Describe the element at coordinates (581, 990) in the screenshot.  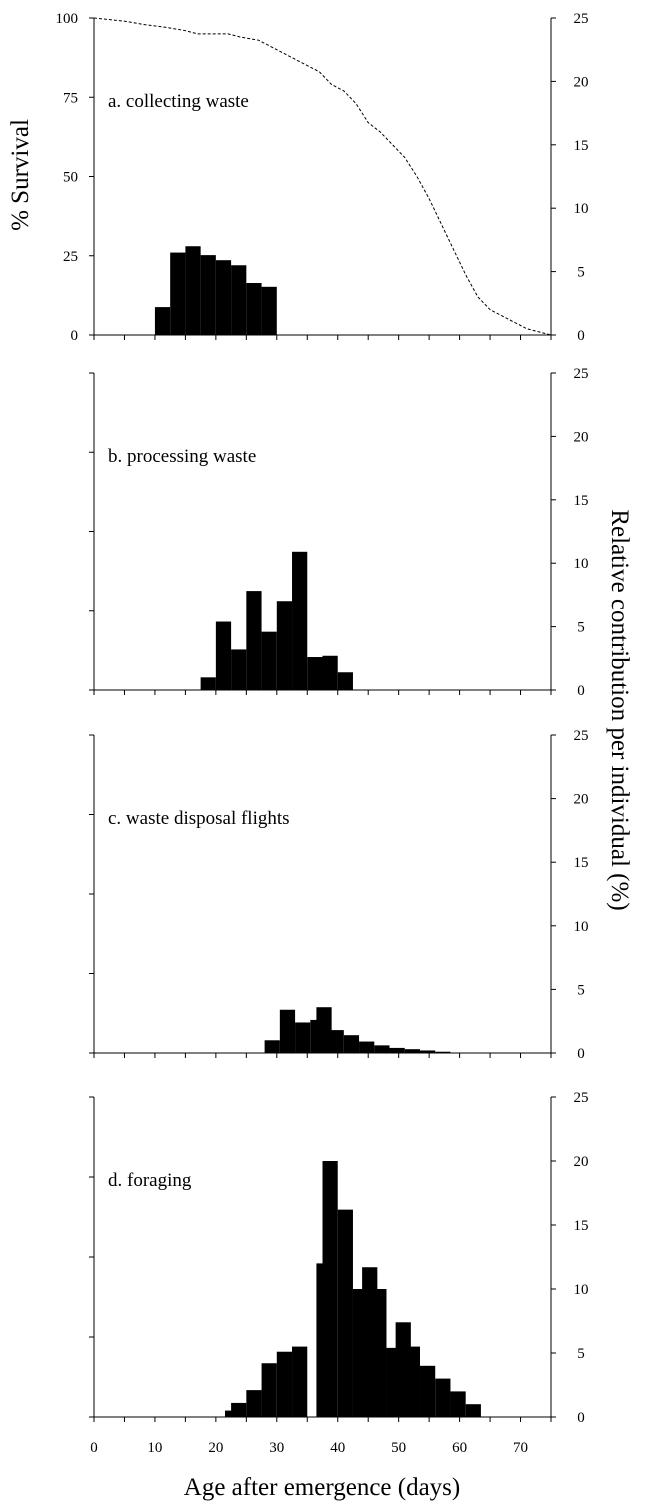
I see `right-tick-label-c: 5` at that location.